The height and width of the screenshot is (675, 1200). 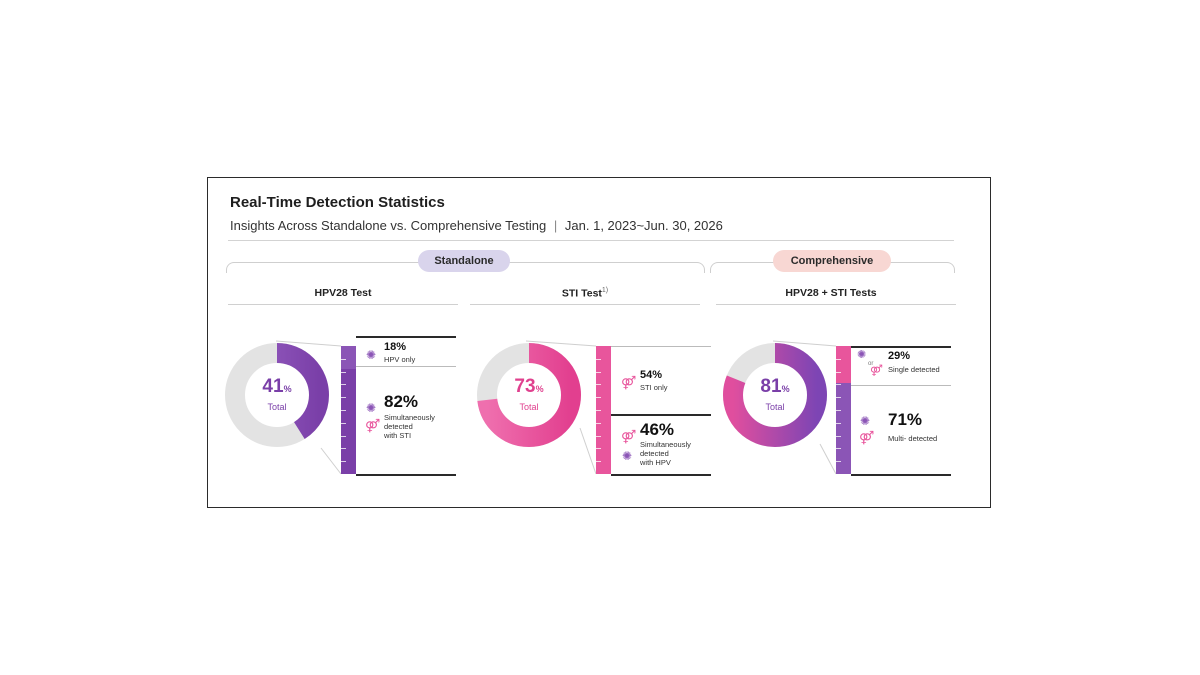 I want to click on connector-lines, so click(x=556, y=407).